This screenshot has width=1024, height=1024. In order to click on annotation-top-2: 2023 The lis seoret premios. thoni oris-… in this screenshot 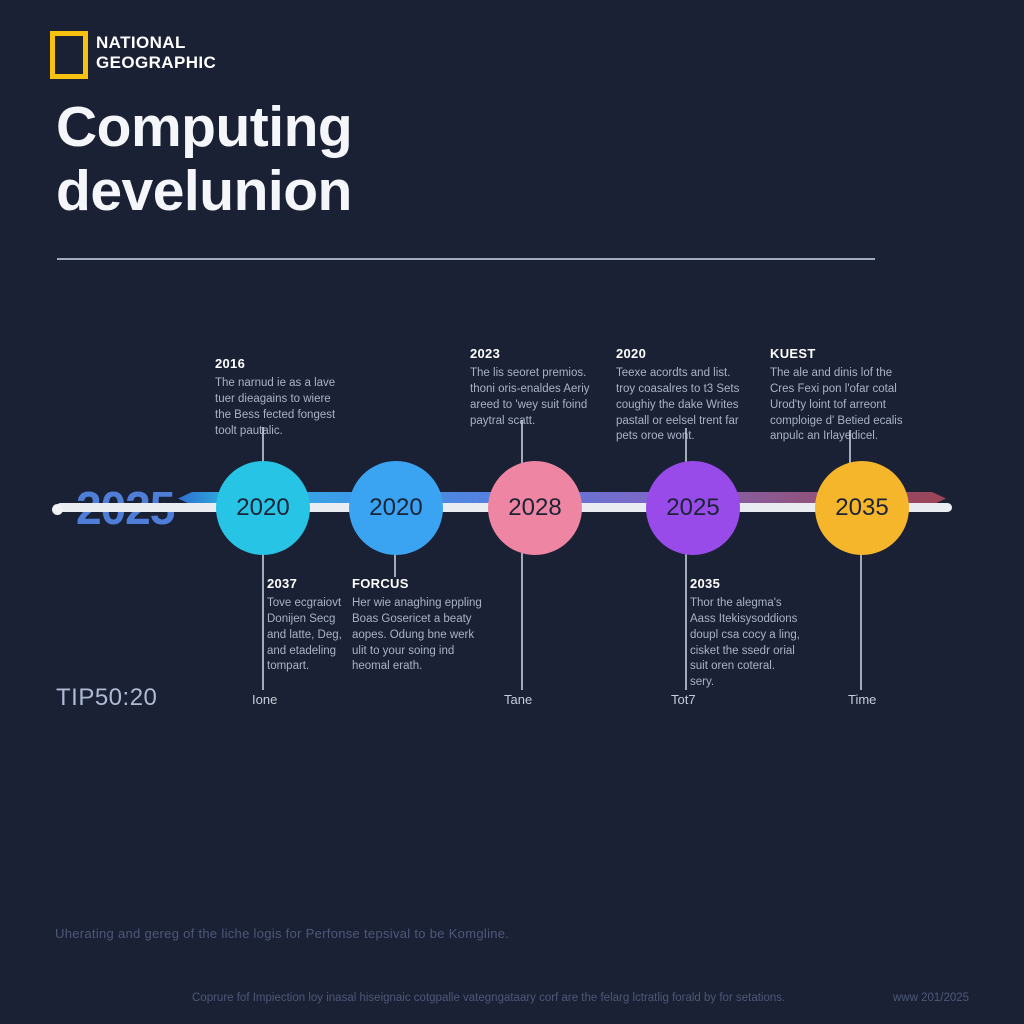, I will do `click(557, 387)`.